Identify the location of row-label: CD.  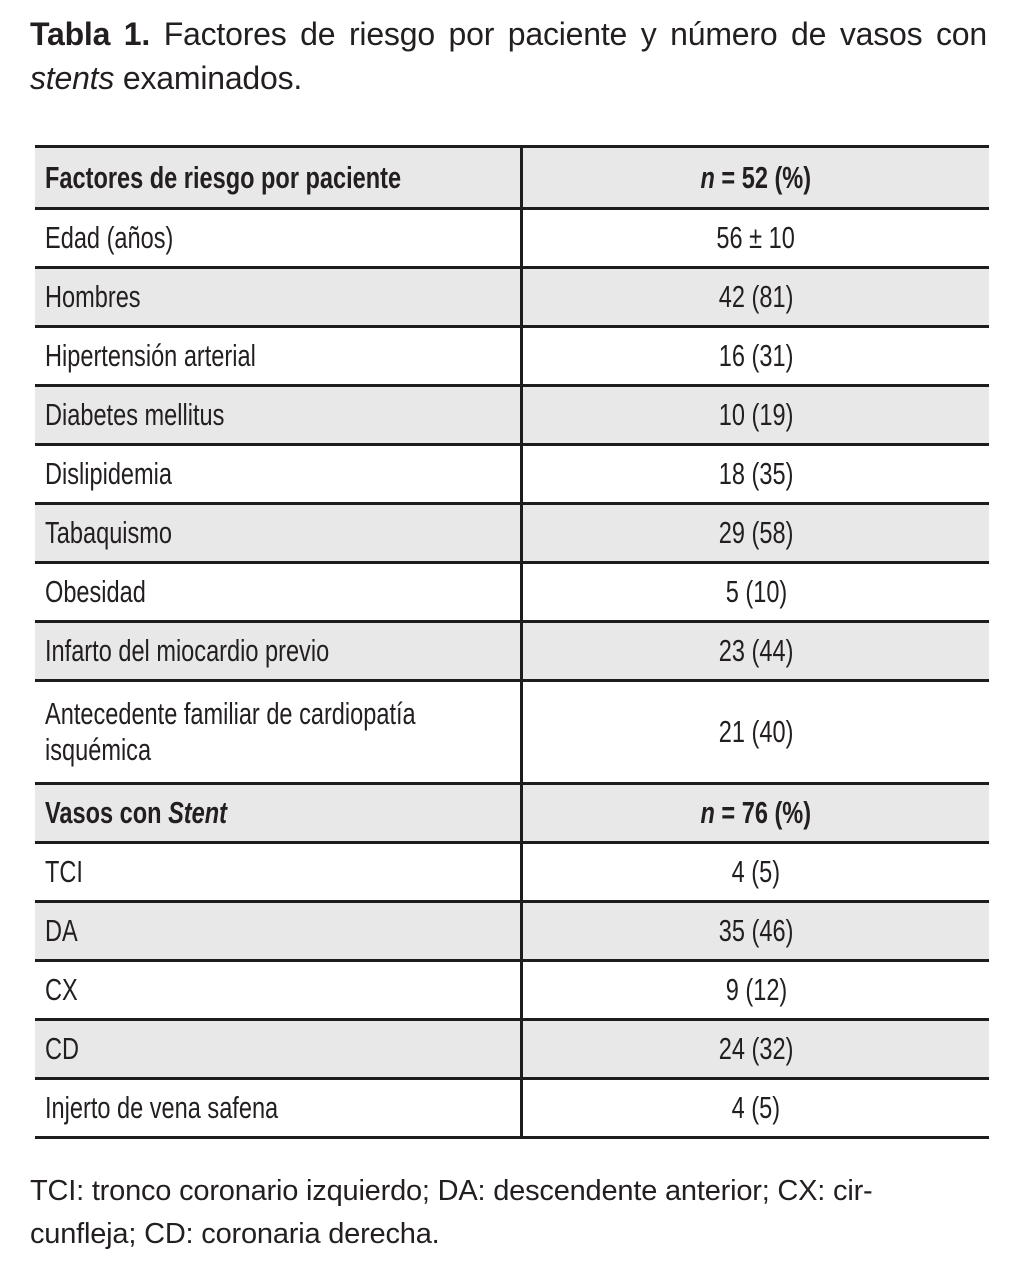
(62, 1048).